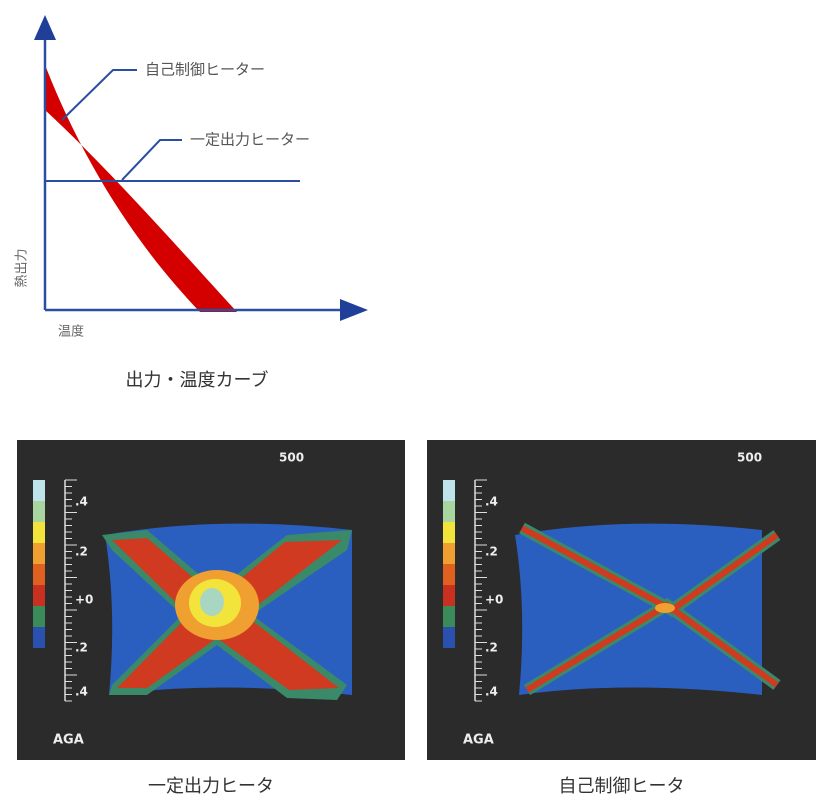 This screenshot has width=816, height=799. Describe the element at coordinates (665, 608) in the screenshot. I see `hot-zone` at that location.